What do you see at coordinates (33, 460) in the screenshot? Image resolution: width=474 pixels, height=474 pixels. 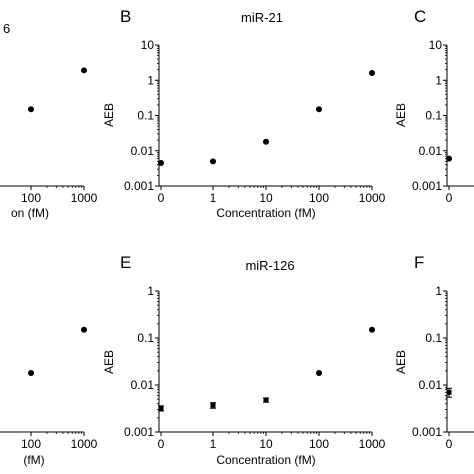 I see `x-axis-label: (fM)` at bounding box center [33, 460].